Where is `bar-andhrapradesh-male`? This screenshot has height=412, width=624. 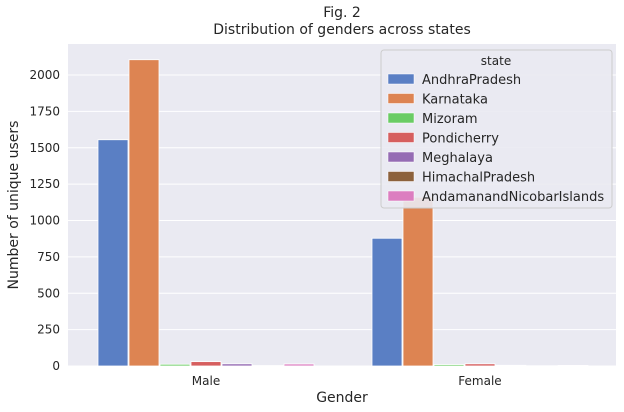
bar-andhrapradesh-male is located at coordinates (113, 253).